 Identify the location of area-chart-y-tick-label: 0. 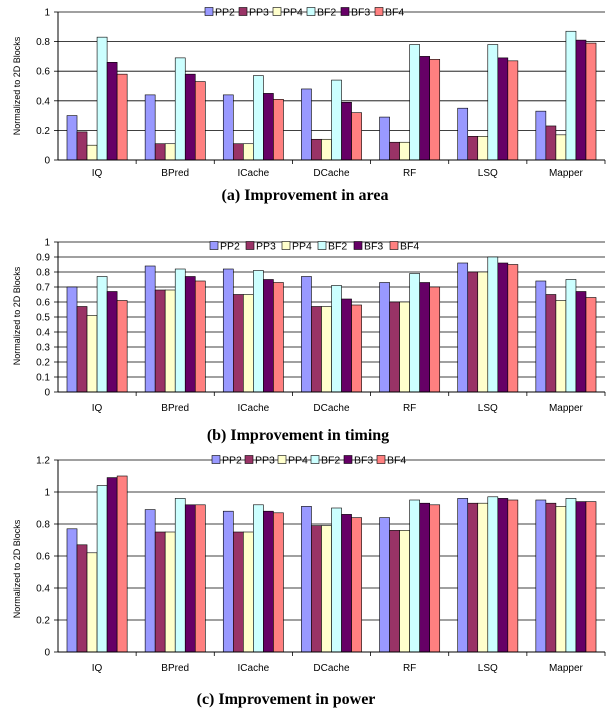
(47, 161).